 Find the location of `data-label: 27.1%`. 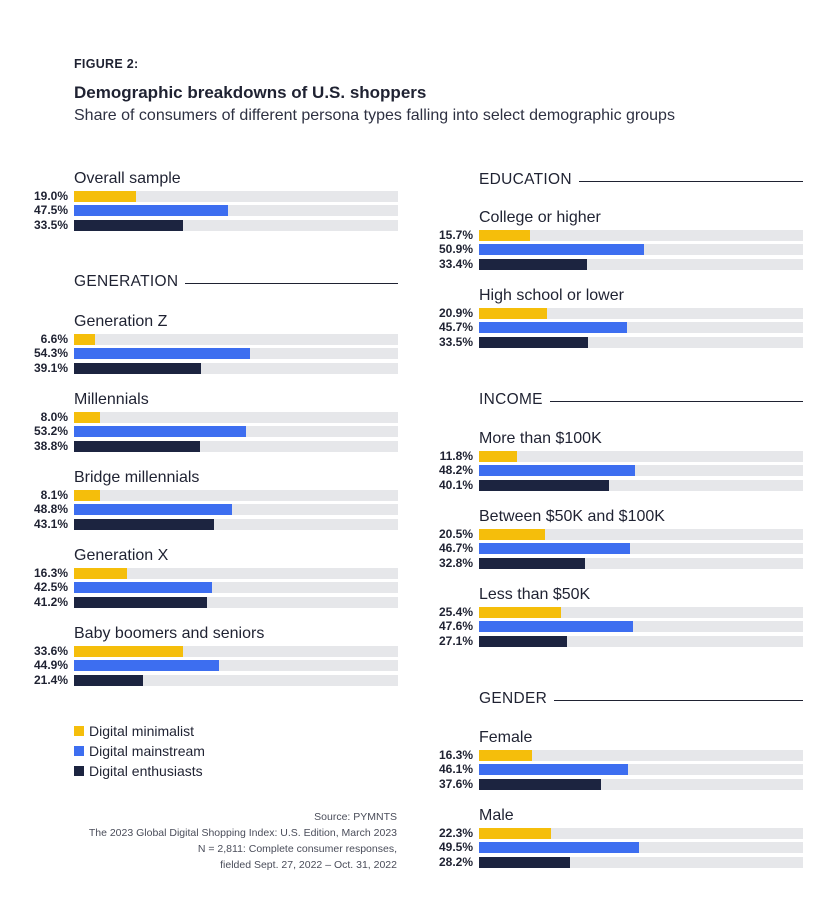

data-label: 27.1% is located at coordinates (455, 640).